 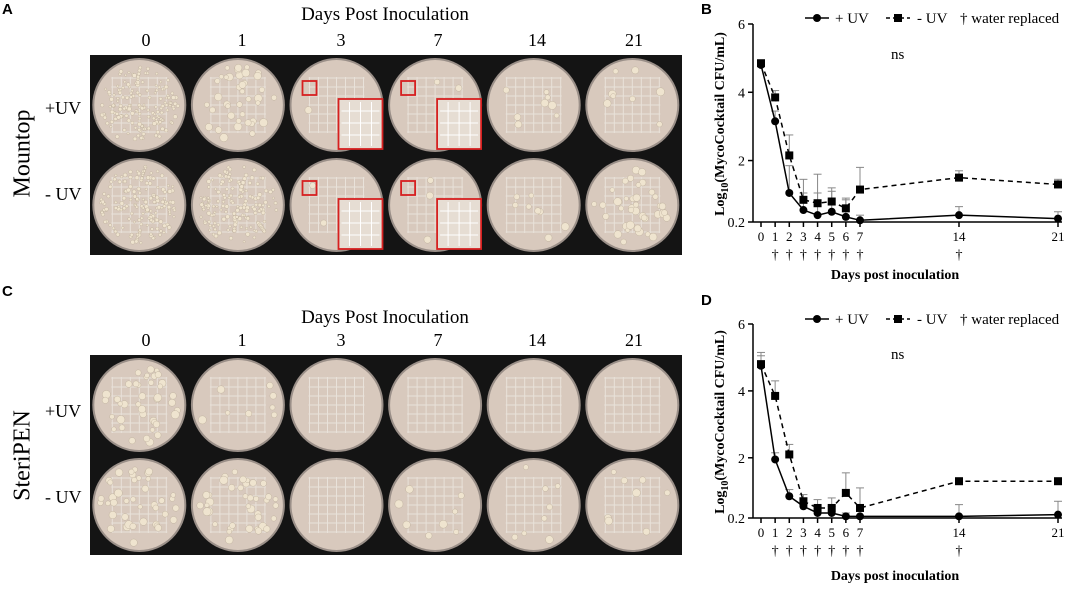 What do you see at coordinates (1058, 236) in the screenshot?
I see `x-tick-label: 21` at bounding box center [1058, 236].